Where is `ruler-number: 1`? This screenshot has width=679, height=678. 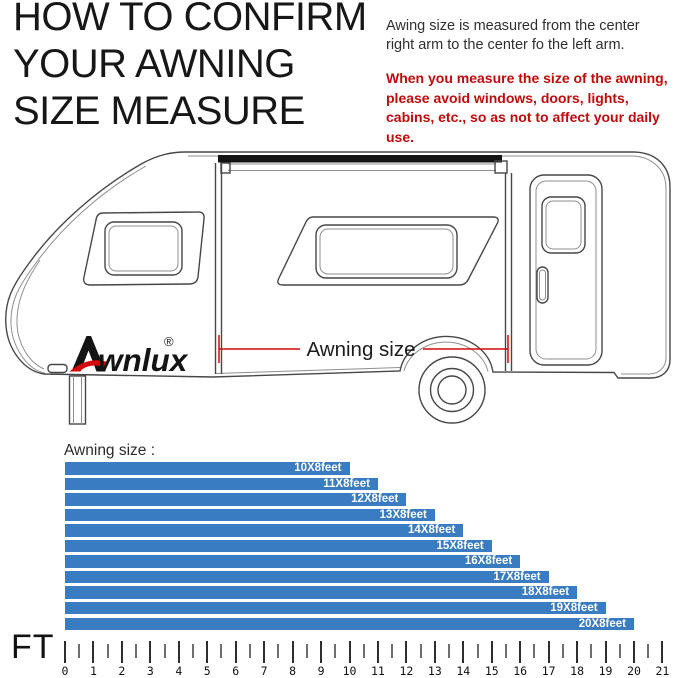
ruler-number: 1 is located at coordinates (93, 671).